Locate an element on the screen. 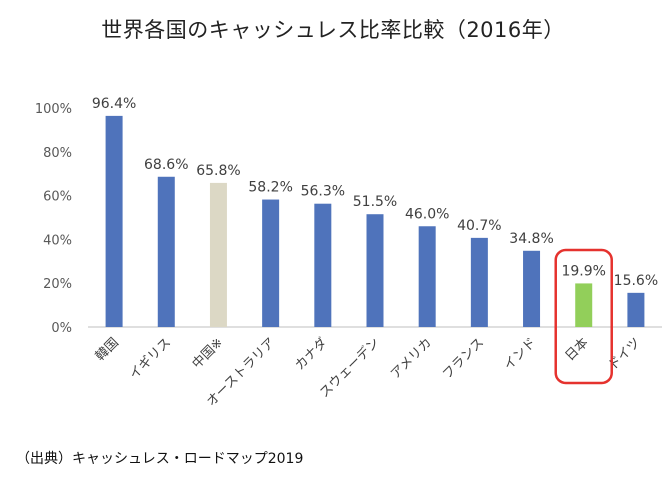 This screenshot has height=489, width=666. data-label: 65.8% is located at coordinates (218, 171).